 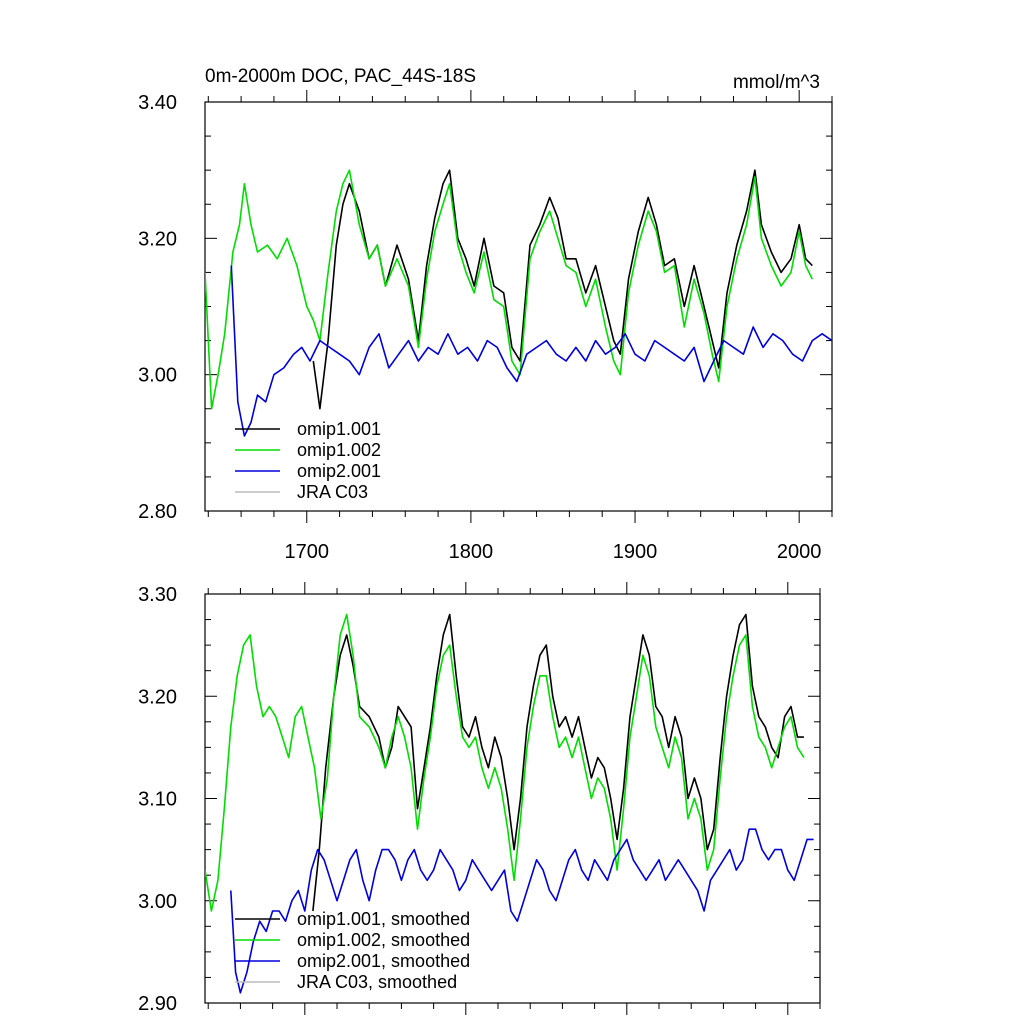 I want to click on legend-label: omip1.001, smoothed, so click(x=383, y=919).